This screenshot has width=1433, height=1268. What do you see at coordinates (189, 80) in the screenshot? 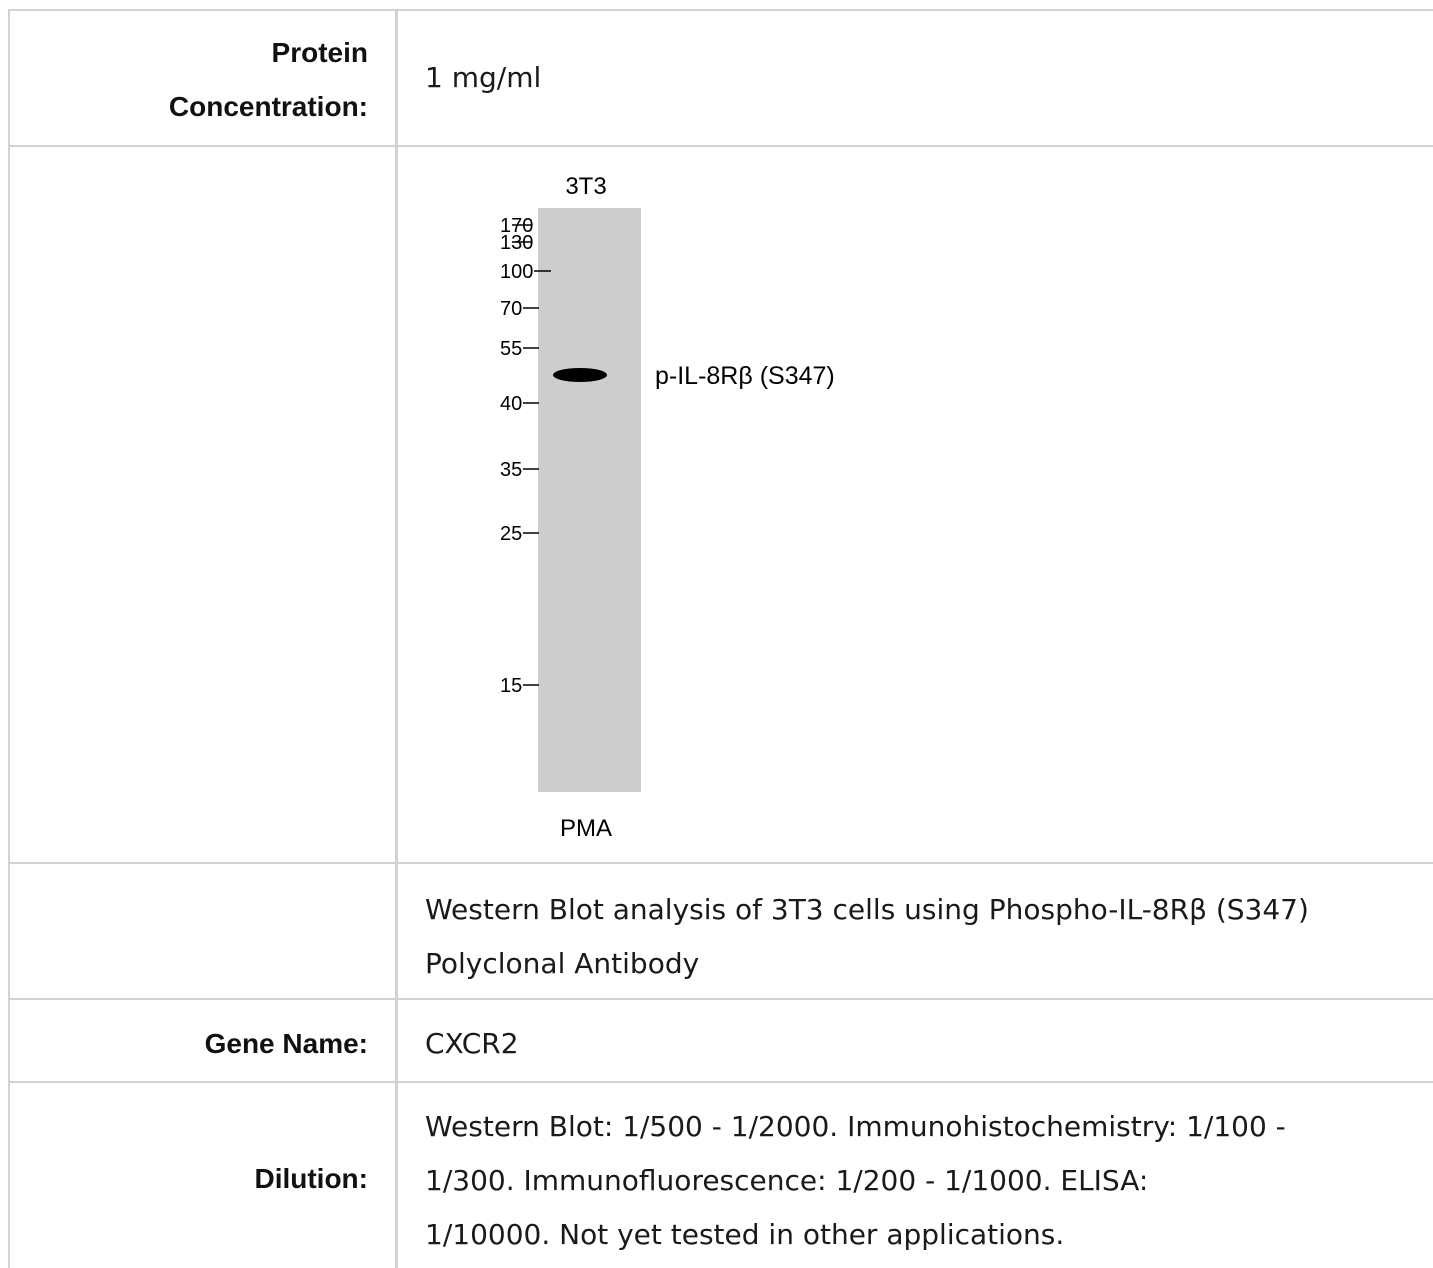
I see `protein-concentration-label: Protein Concentration:` at bounding box center [189, 80].